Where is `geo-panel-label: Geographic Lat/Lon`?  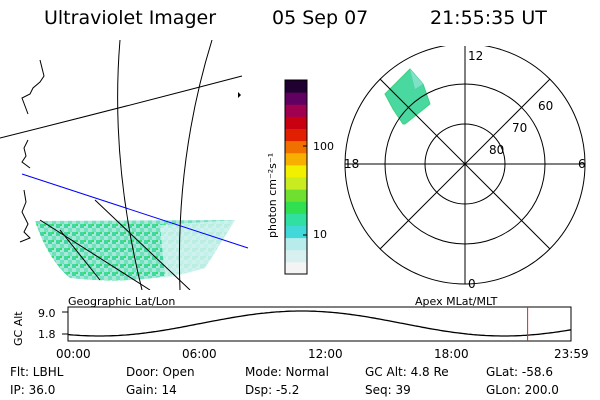
geo-panel-label: Geographic Lat/Lon is located at coordinates (122, 301).